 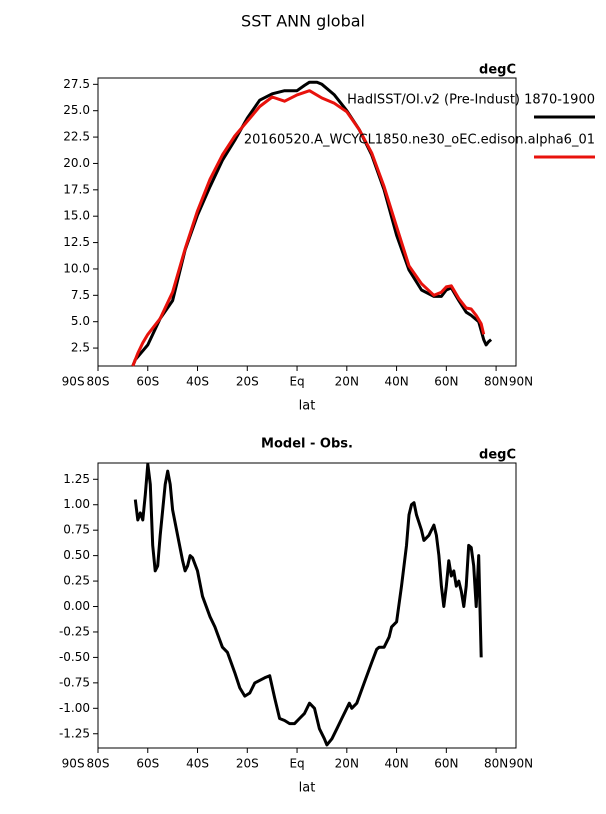 What do you see at coordinates (74, 682) in the screenshot?
I see `y-tick-label: -0.75` at bounding box center [74, 682].